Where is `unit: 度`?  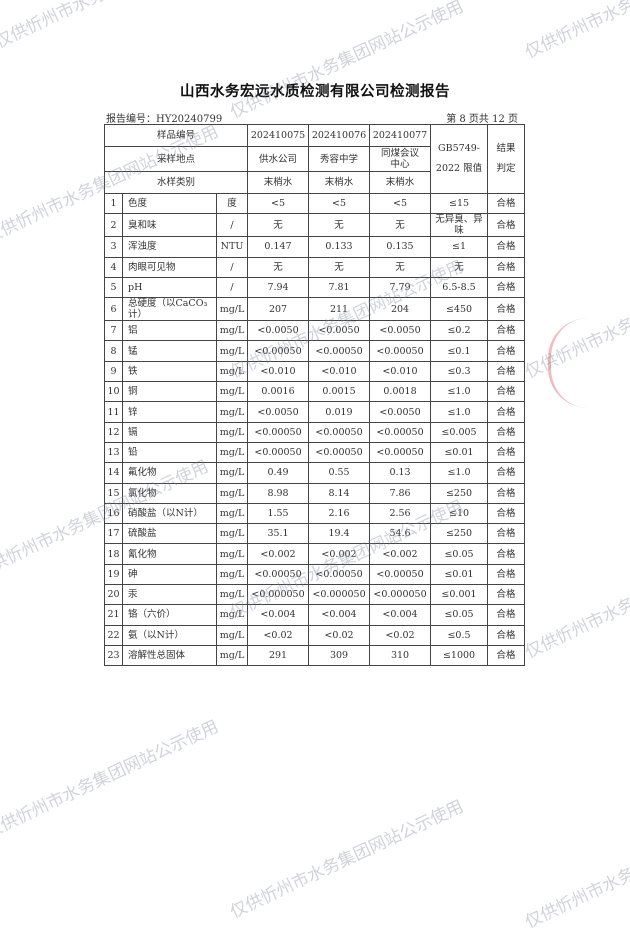
unit: 度 is located at coordinates (232, 203).